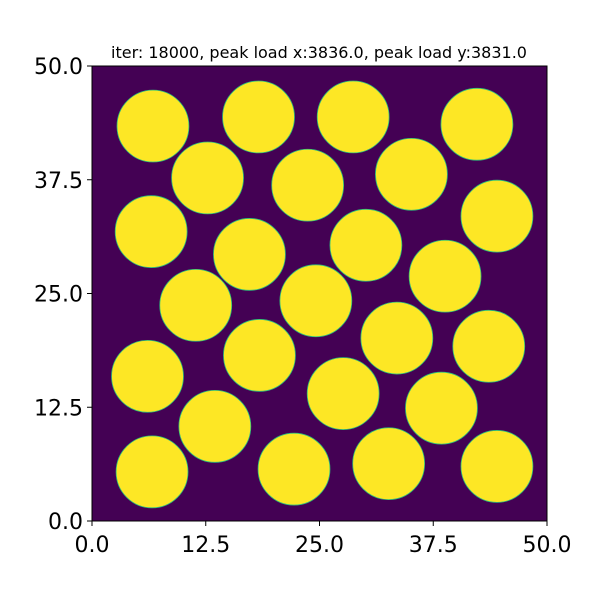 Image resolution: width=600 pixels, height=600 pixels. Describe the element at coordinates (205, 545) in the screenshot. I see `x-tick-label: 12.5` at that location.